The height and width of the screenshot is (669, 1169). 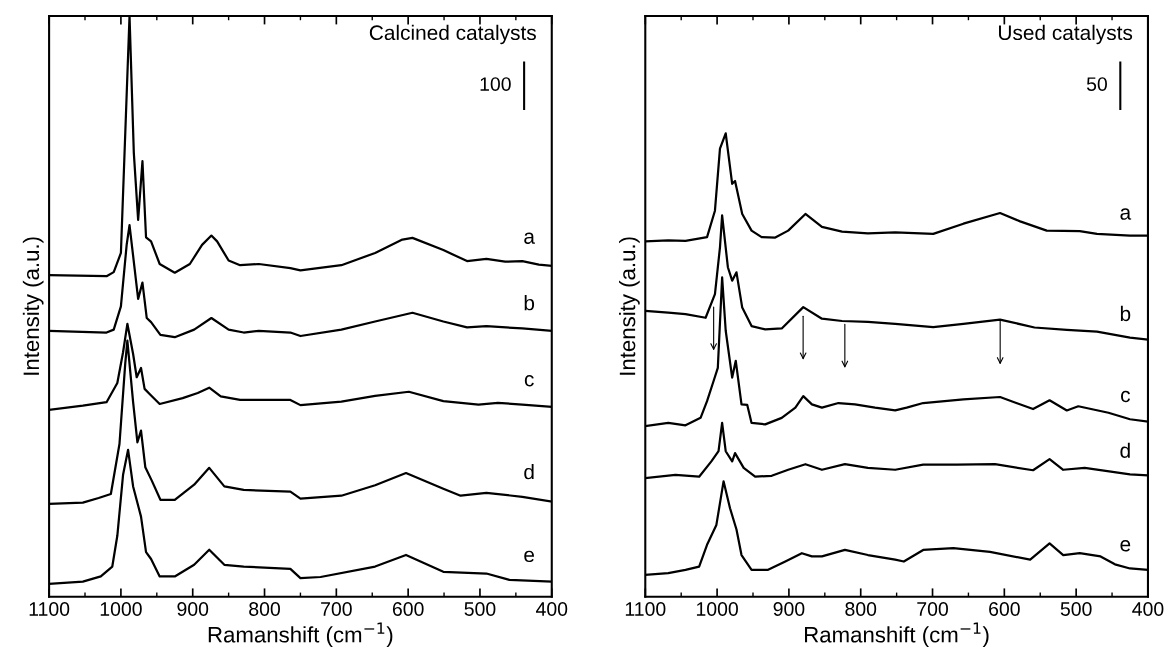 I want to click on chart-title: Used catalysts, so click(x=1066, y=34).